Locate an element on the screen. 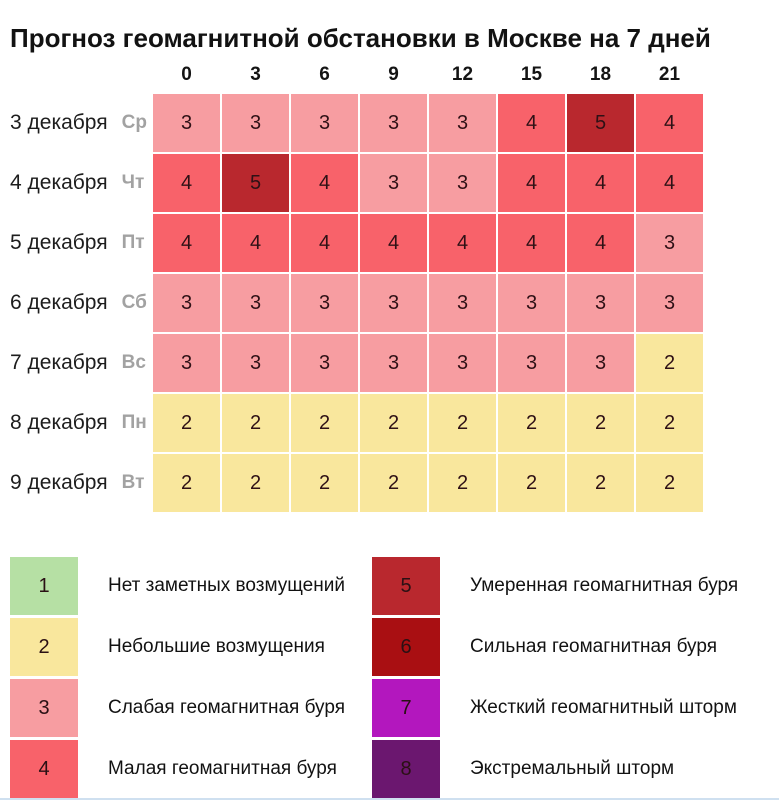  legend-item: 2 Небольшие возмущения is located at coordinates (177, 647).